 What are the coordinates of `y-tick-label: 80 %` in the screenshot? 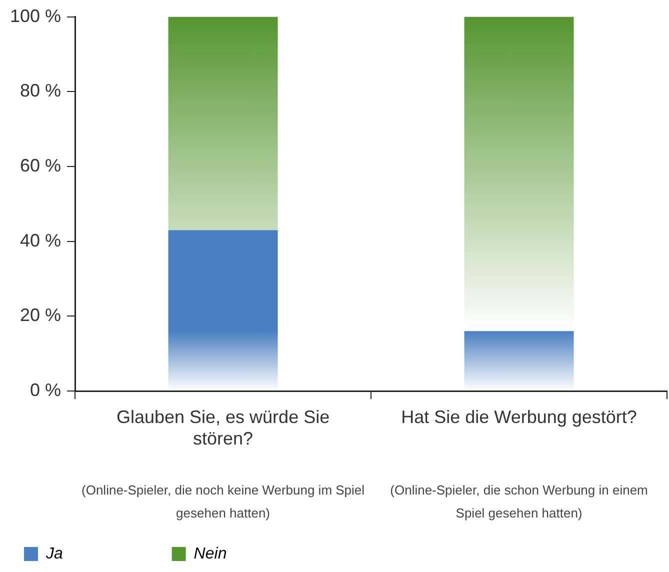 It's located at (41, 90).